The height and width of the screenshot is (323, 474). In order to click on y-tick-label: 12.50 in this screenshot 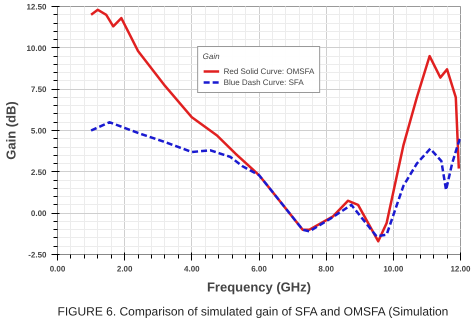, I will do `click(37, 7)`.